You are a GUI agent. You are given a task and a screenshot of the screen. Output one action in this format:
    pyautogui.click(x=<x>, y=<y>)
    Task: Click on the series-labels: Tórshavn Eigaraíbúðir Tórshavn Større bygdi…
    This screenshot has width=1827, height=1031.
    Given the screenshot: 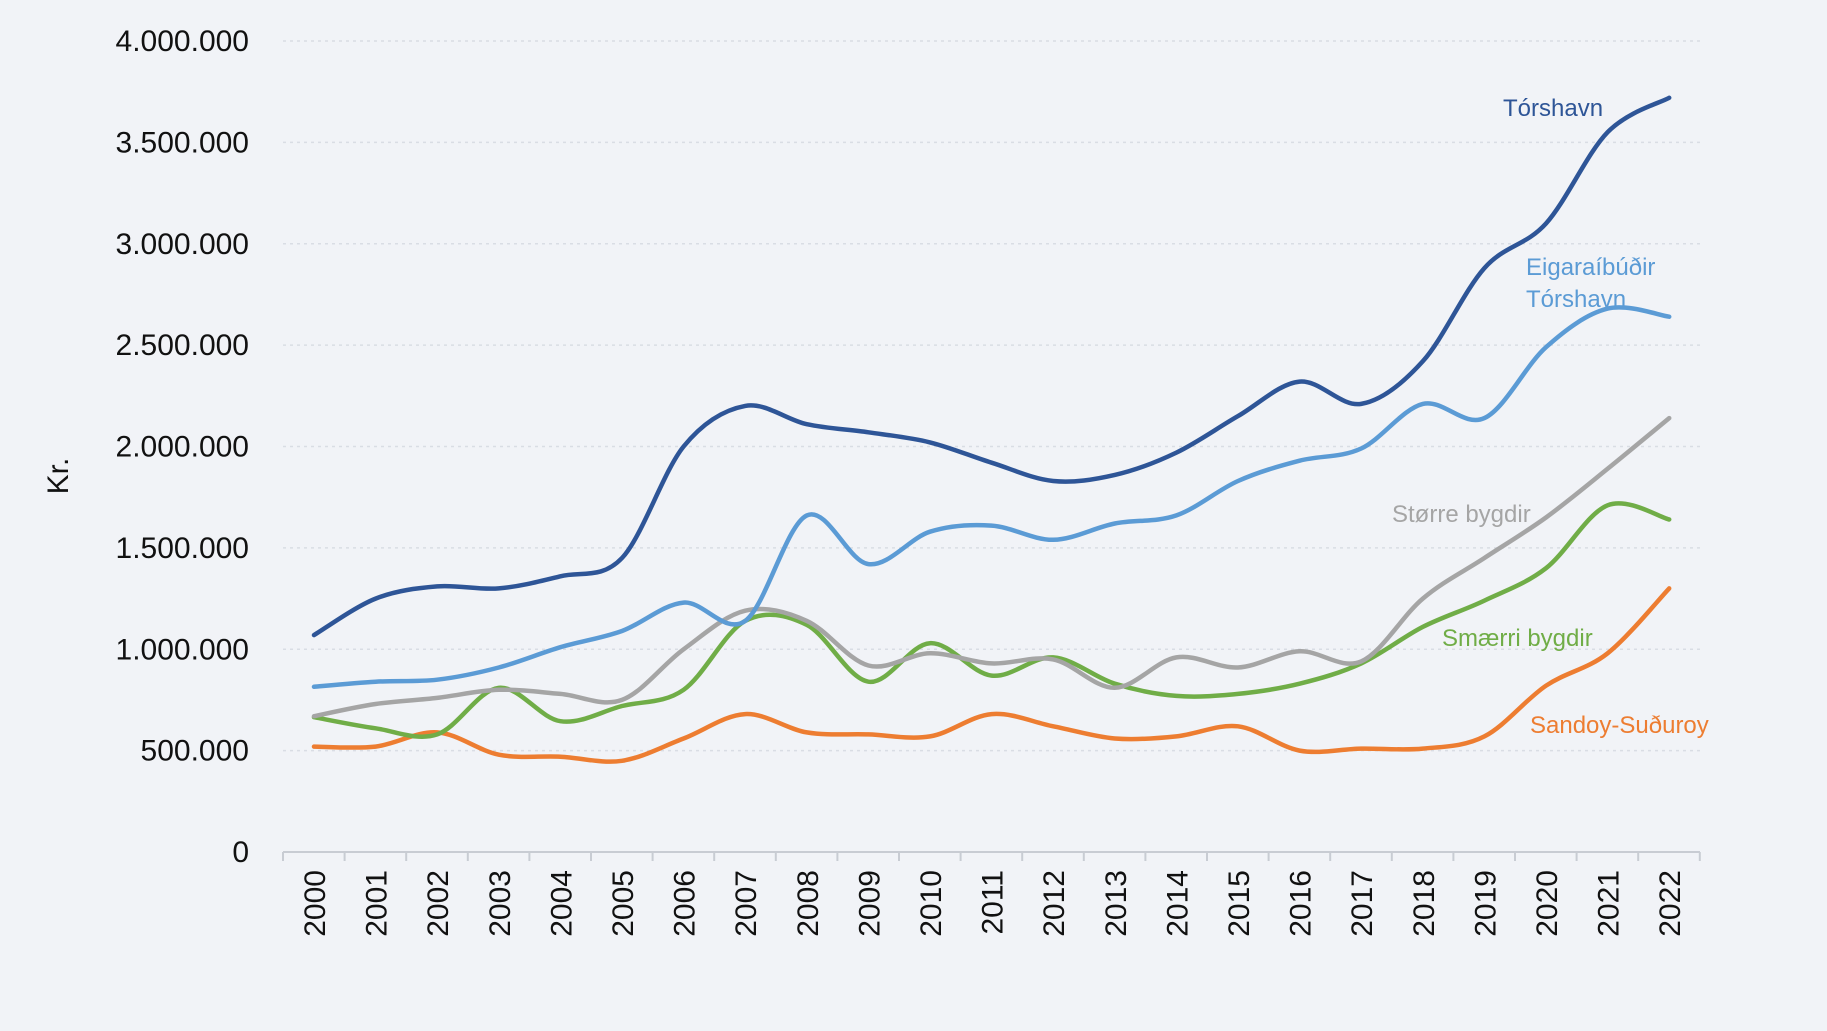 What is the action you would take?
    pyautogui.click(x=1550, y=417)
    